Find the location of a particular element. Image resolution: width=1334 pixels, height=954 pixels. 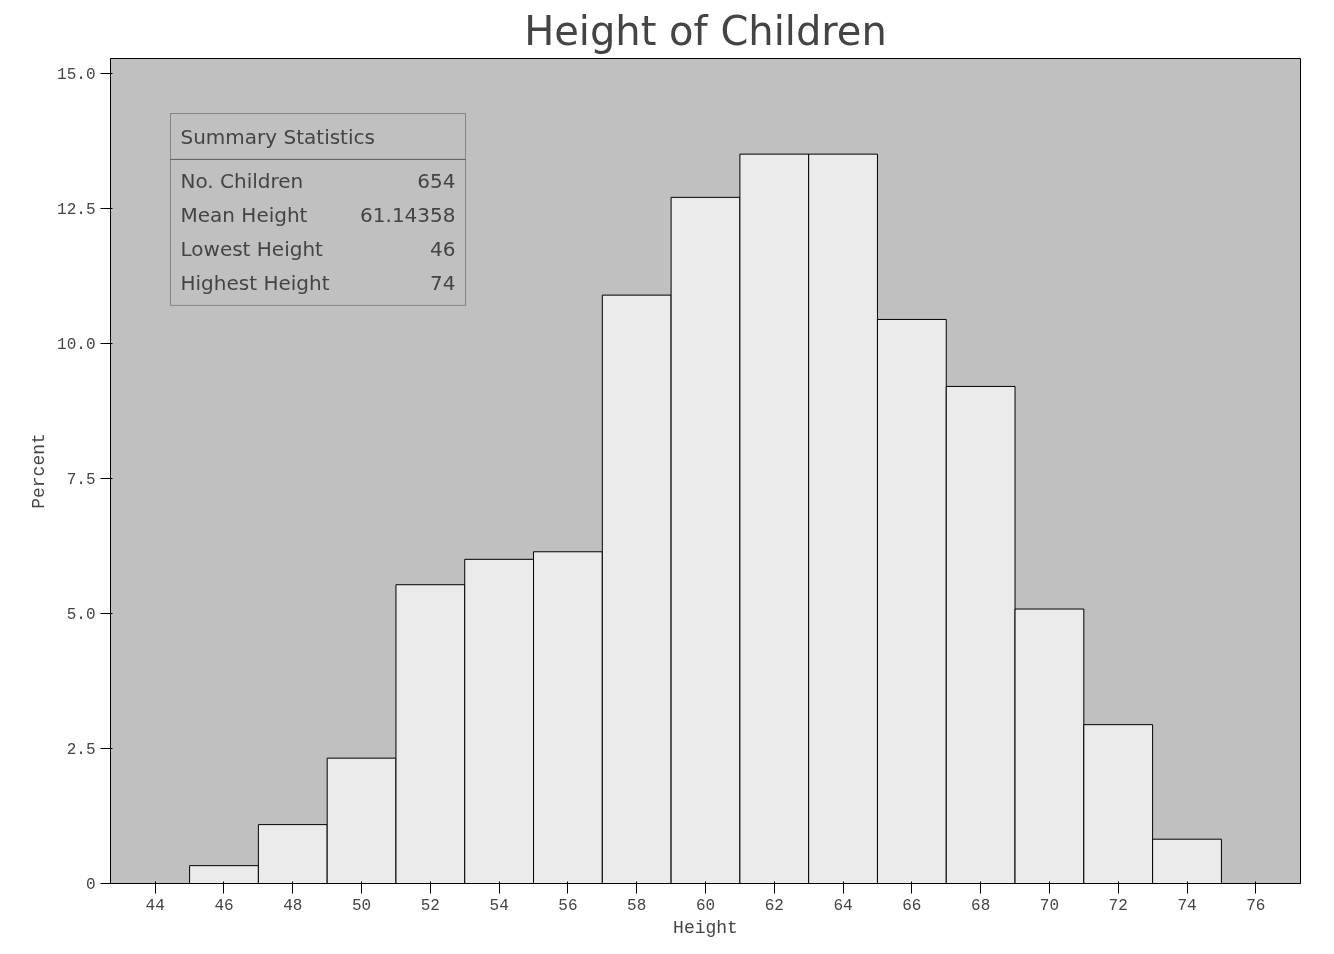

annotation: Summary Statistics is located at coordinates (277, 136).